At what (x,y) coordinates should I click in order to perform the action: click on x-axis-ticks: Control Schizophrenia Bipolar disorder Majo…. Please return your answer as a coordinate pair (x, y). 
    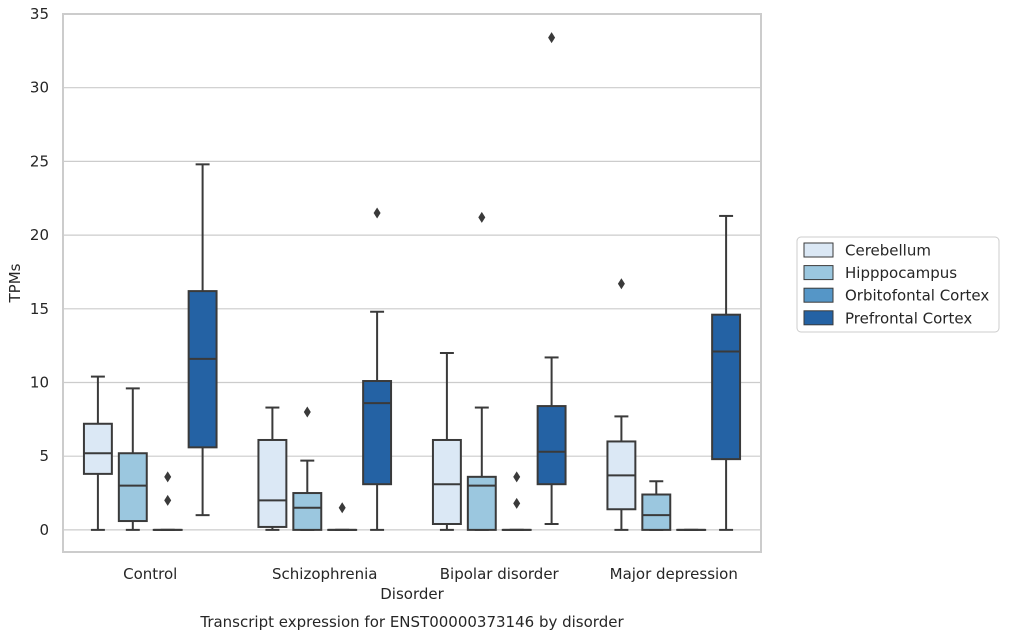
    Looking at the image, I should click on (430, 574).